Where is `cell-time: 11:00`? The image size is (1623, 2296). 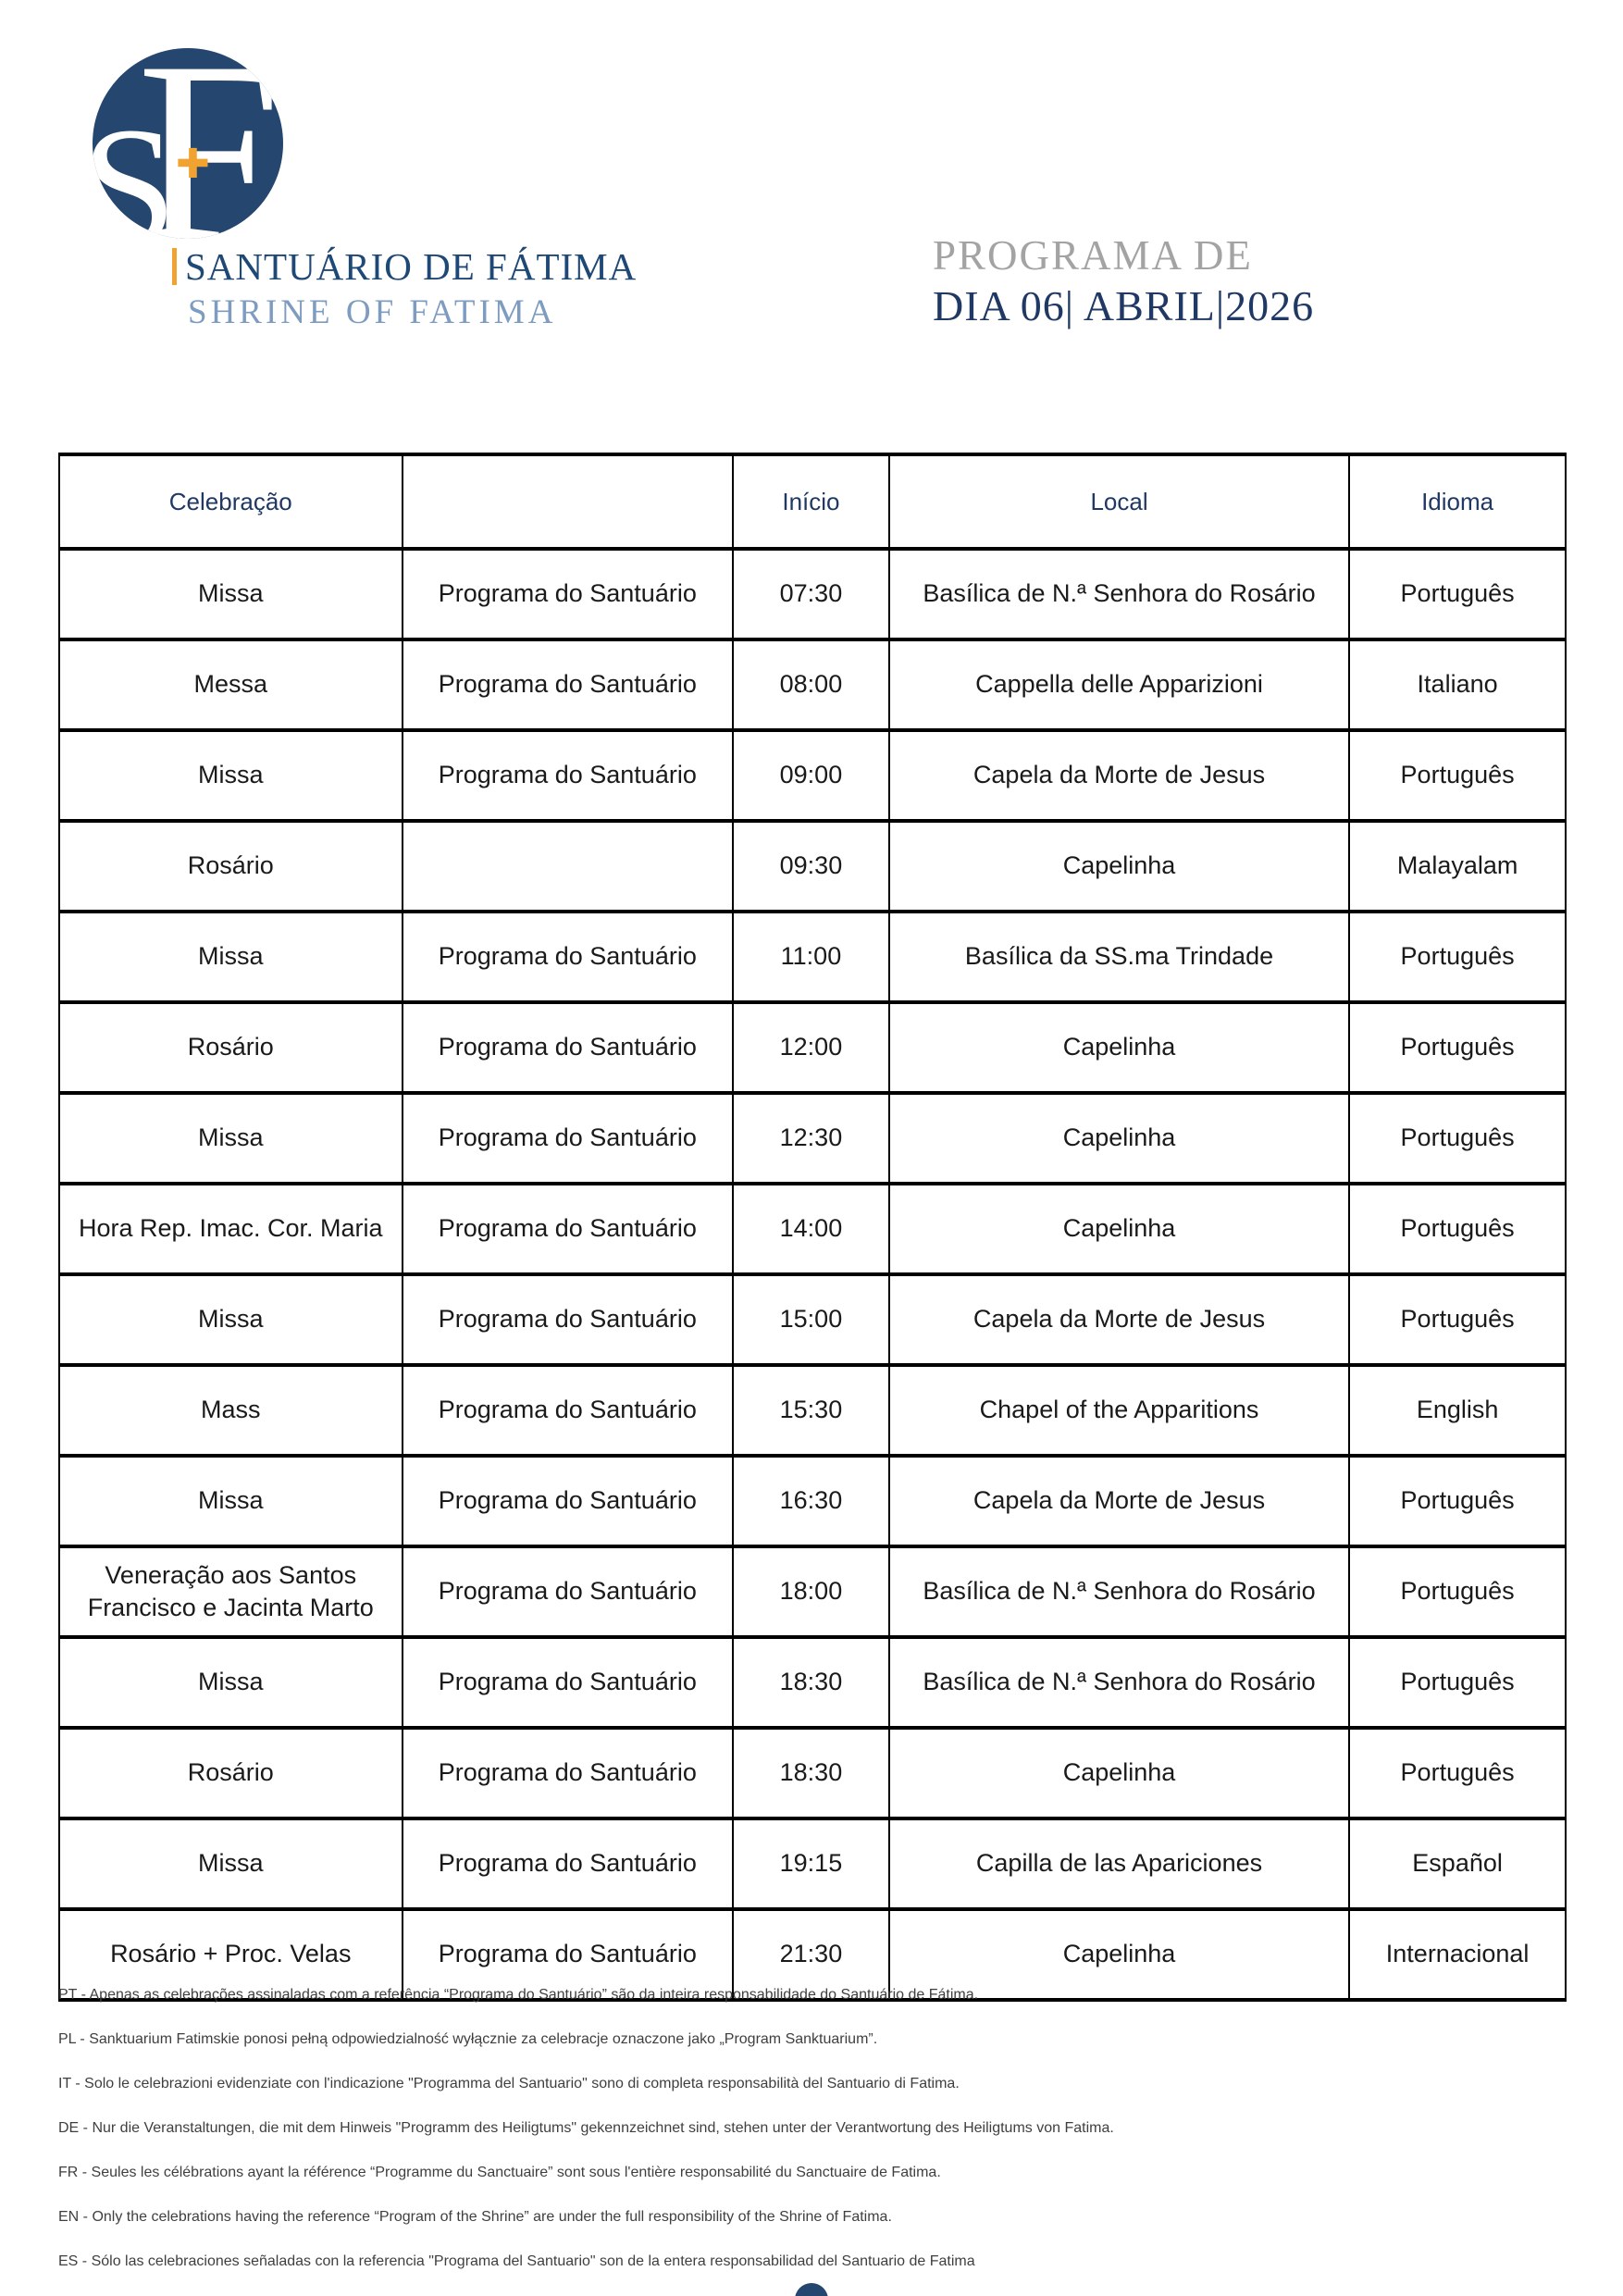 cell-time: 11:00 is located at coordinates (811, 957).